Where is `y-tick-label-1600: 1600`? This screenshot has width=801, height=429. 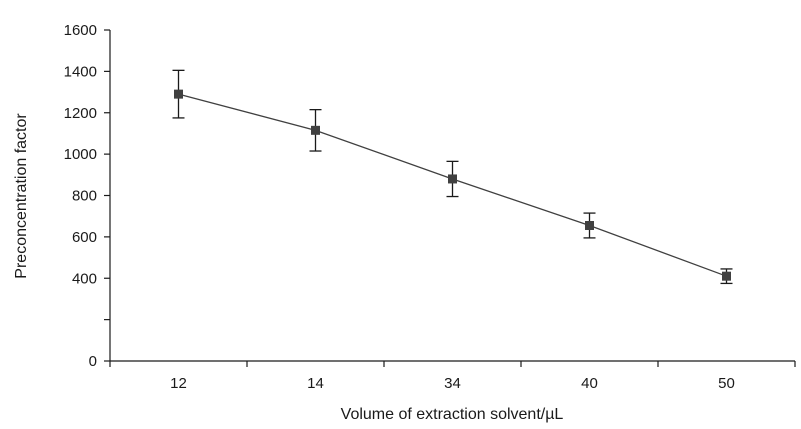 y-tick-label-1600: 1600 is located at coordinates (80, 30).